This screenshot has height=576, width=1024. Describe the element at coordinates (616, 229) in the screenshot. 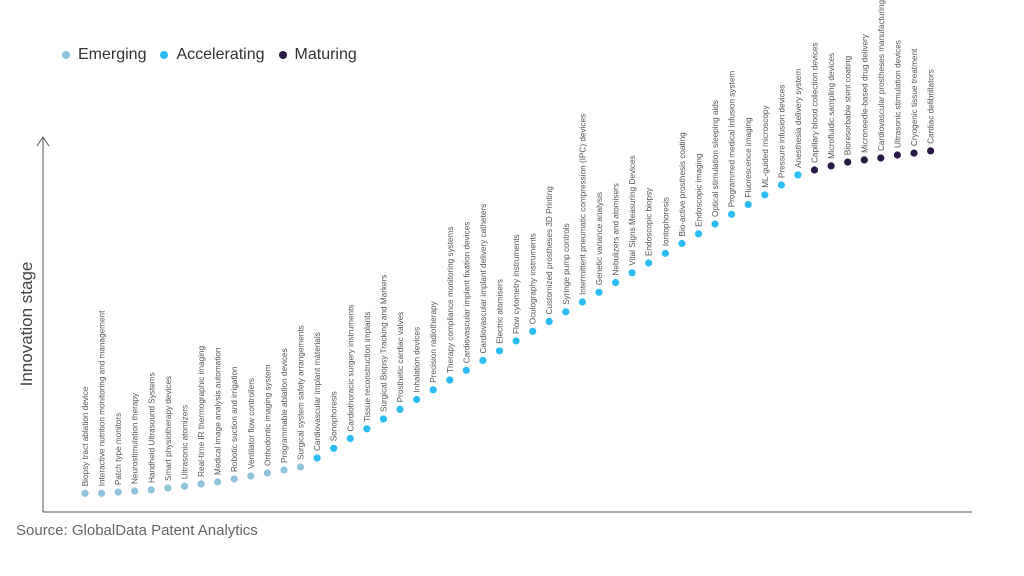

I see `data-label: Nebulizers and atomisers` at that location.